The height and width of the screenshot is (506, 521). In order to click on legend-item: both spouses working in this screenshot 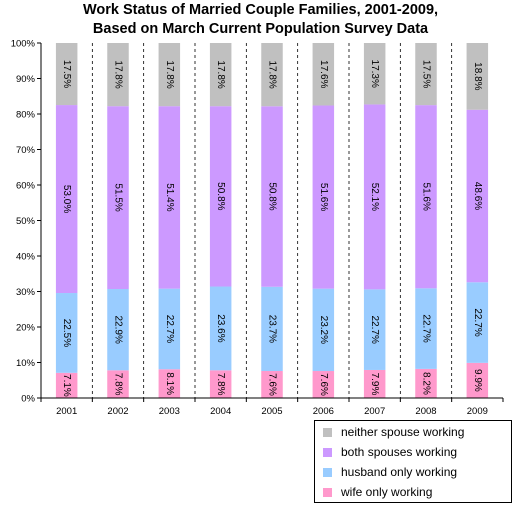, I will do `click(390, 452)`.